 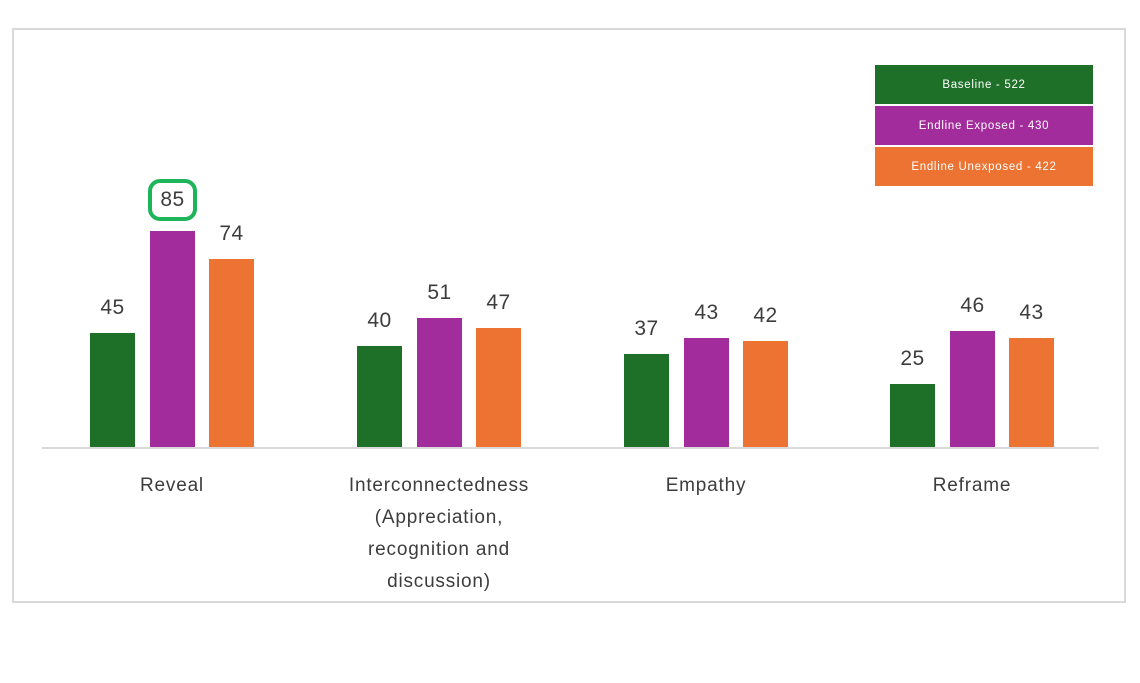 I want to click on legend-item-endline-exposed: Endline Exposed - 430, so click(x=984, y=125).